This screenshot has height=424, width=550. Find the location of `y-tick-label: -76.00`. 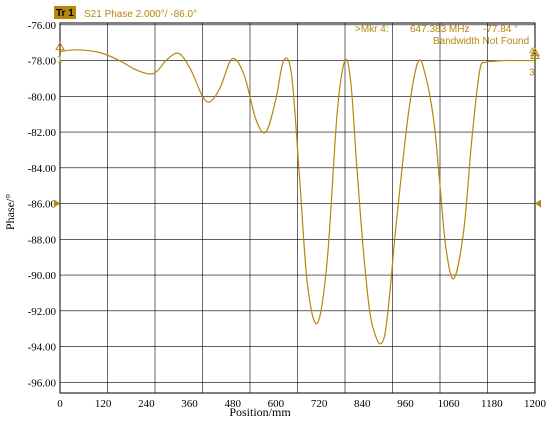

y-tick-label: -76.00 is located at coordinates (42, 26).